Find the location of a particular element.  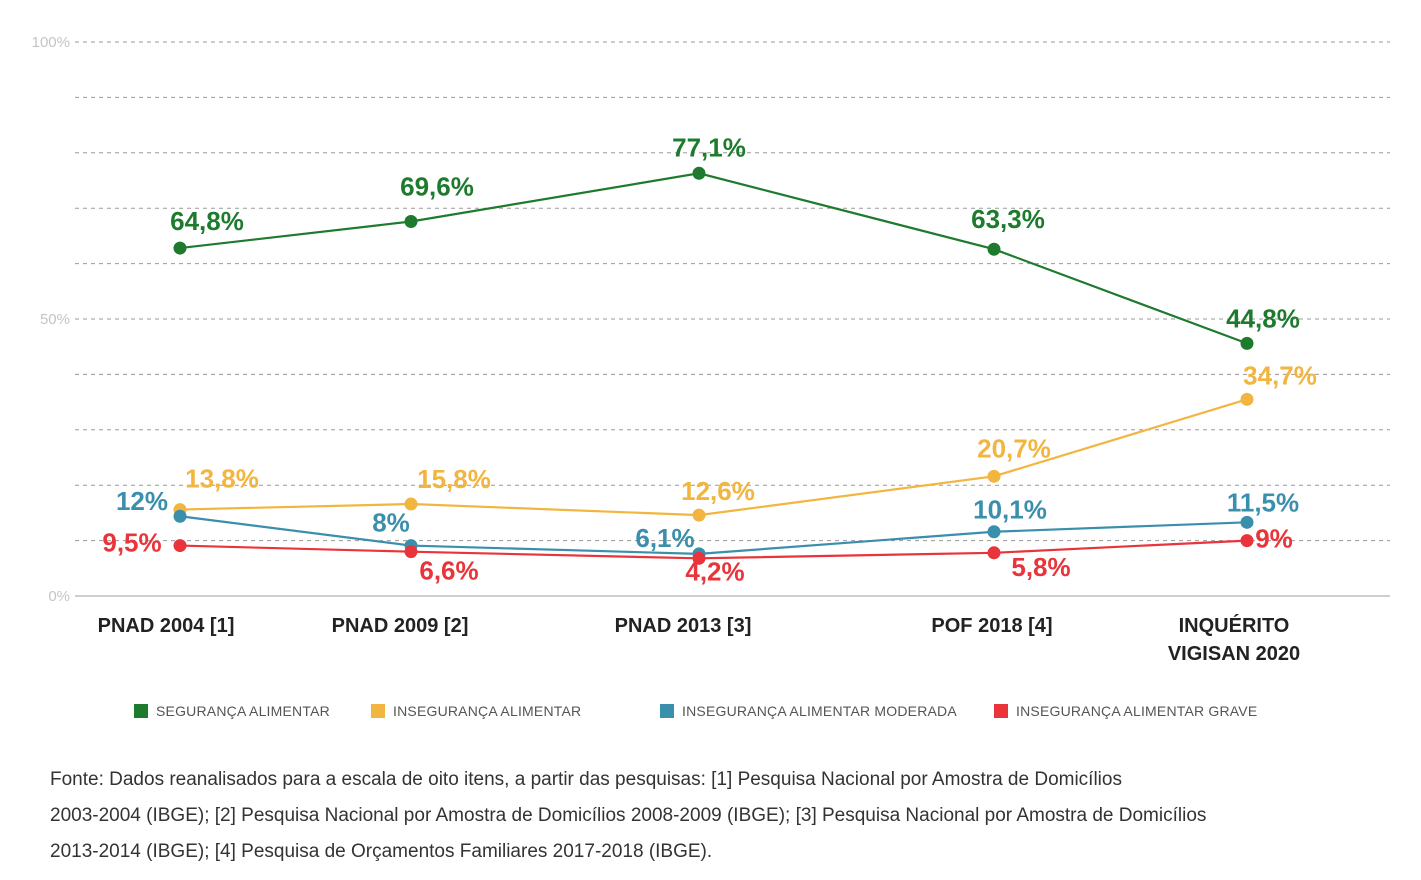

data-label: 5,8% is located at coordinates (1040, 567).